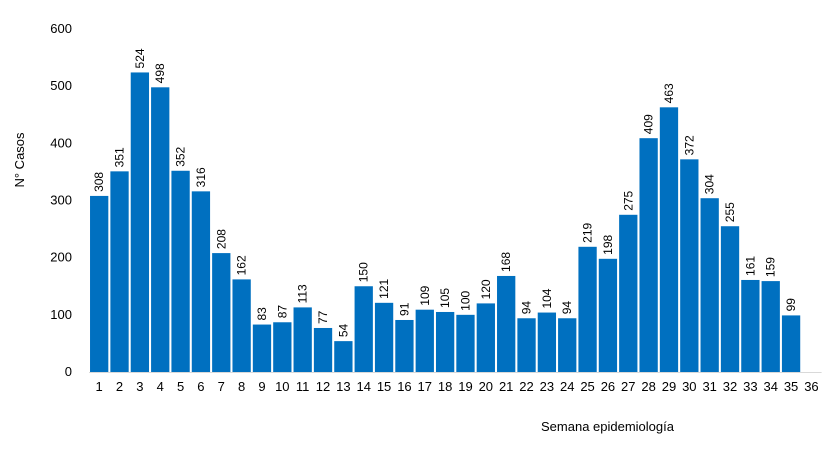 This screenshot has height=449, width=825. Describe the element at coordinates (506, 262) in the screenshot. I see `data-label: 168` at that location.